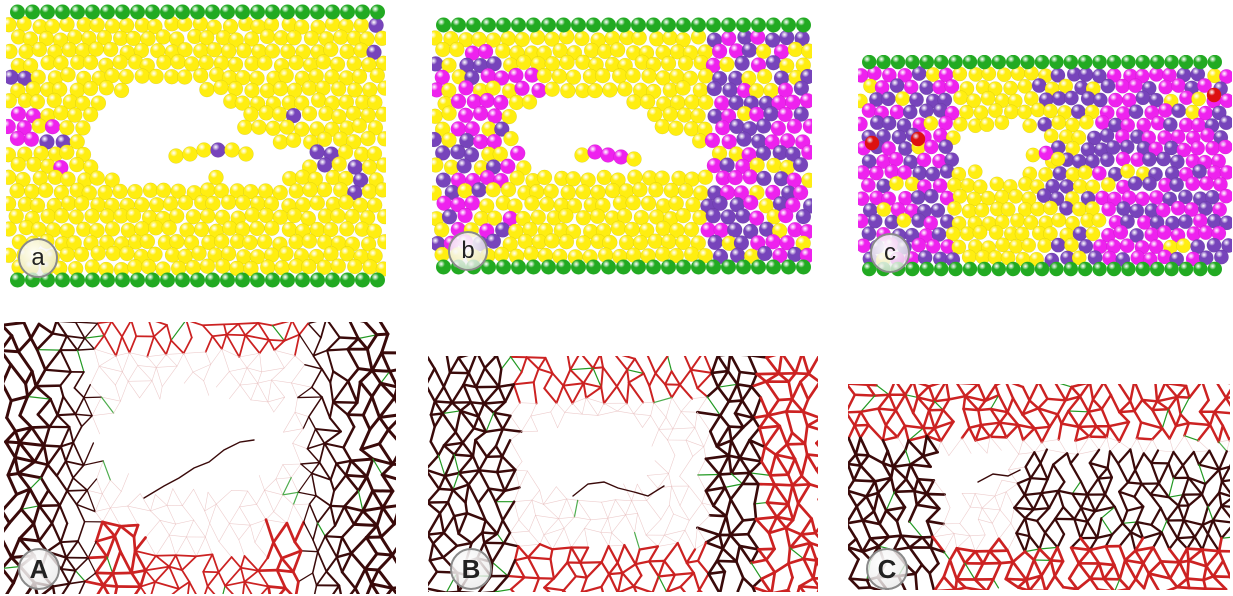 This screenshot has height=596, width=1233. Describe the element at coordinates (890, 253) in the screenshot. I see `panel-label-c: c` at that location.